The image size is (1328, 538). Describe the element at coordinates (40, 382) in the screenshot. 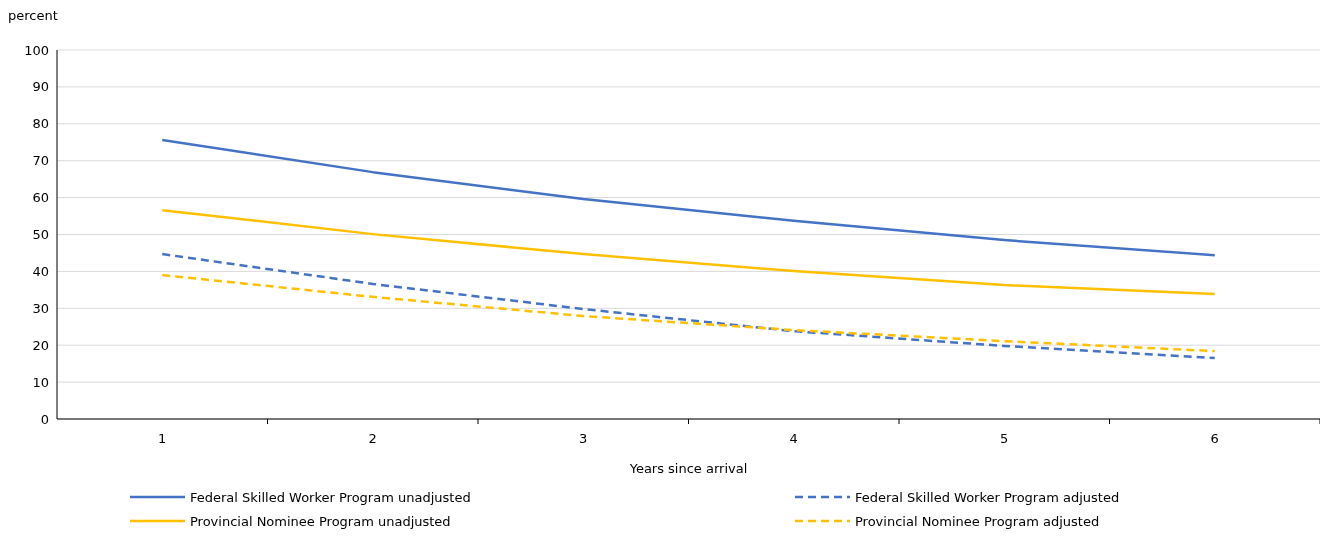

I see `y-tick-label: 10` at that location.